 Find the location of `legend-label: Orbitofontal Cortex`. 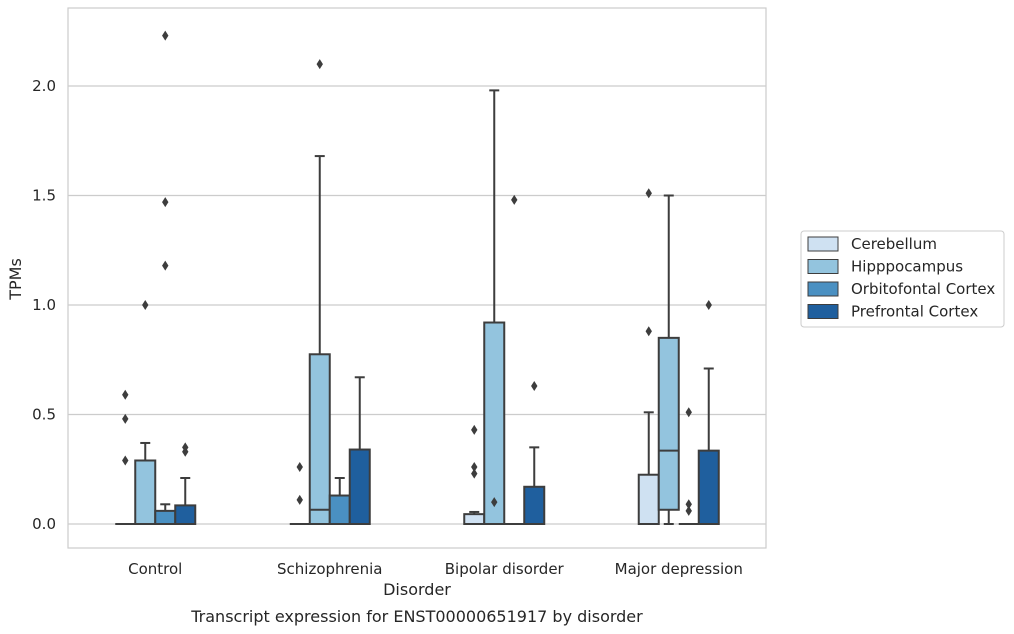

legend-label: Orbitofontal Cortex is located at coordinates (923, 289).